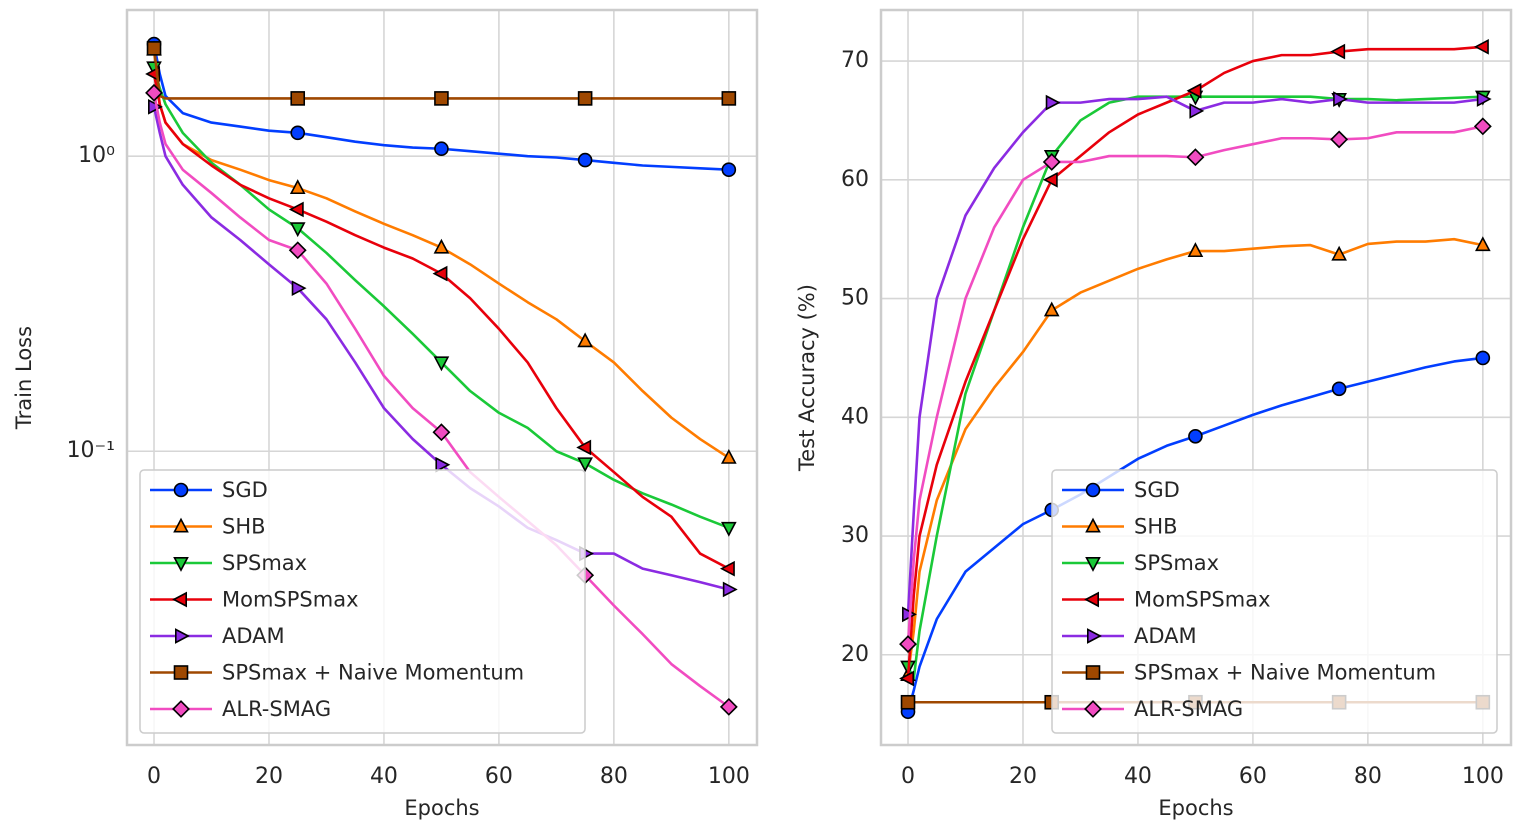 The width and height of the screenshot is (1523, 835). I want to click on y-tick-label: 40, so click(855, 416).